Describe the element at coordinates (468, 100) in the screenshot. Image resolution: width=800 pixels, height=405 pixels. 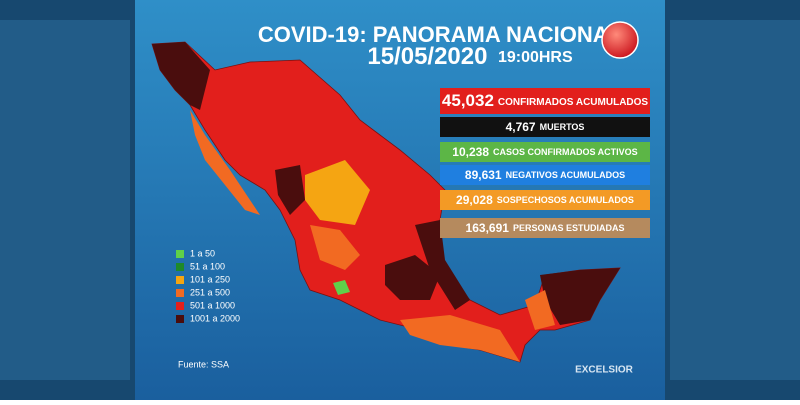
I see `stat-value: 45,032` at that location.